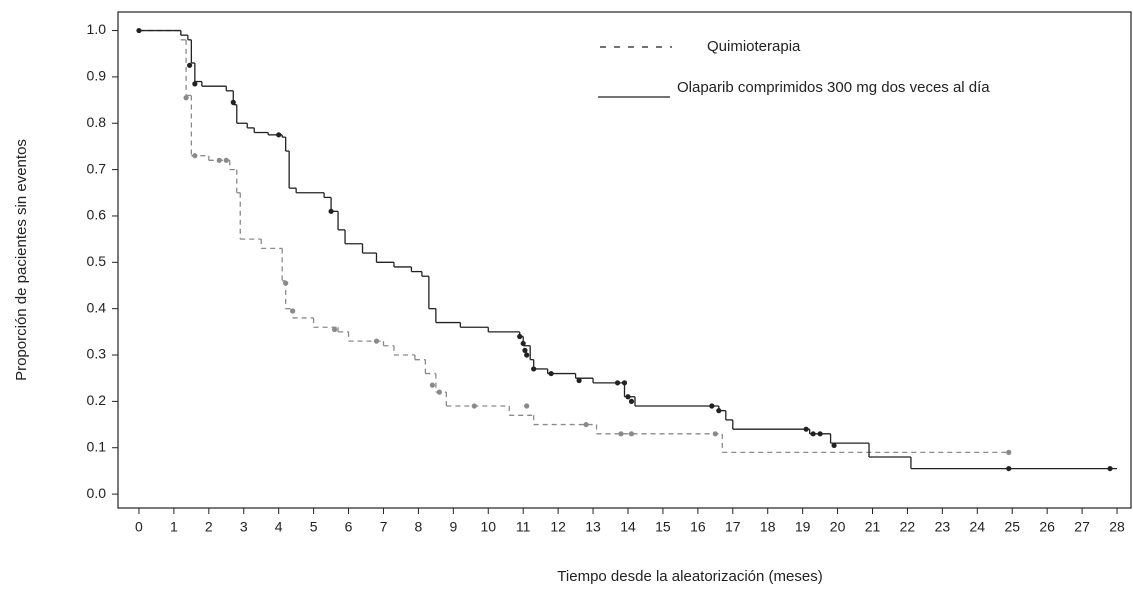  What do you see at coordinates (97, 493) in the screenshot?
I see `y-tick-label: 0.0` at bounding box center [97, 493].